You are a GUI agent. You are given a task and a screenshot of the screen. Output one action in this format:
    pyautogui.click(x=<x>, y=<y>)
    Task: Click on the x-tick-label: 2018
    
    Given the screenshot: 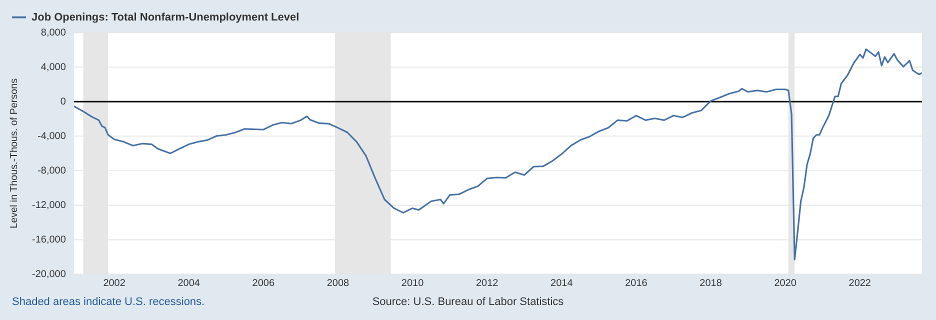 What is the action you would take?
    pyautogui.click(x=711, y=283)
    